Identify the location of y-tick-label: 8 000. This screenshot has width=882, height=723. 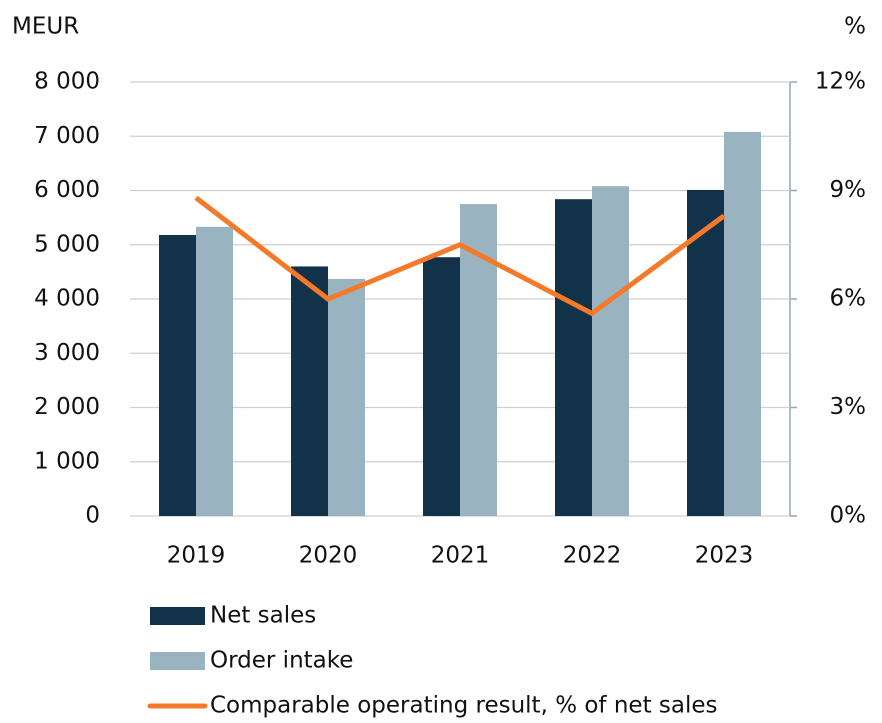
(67, 82).